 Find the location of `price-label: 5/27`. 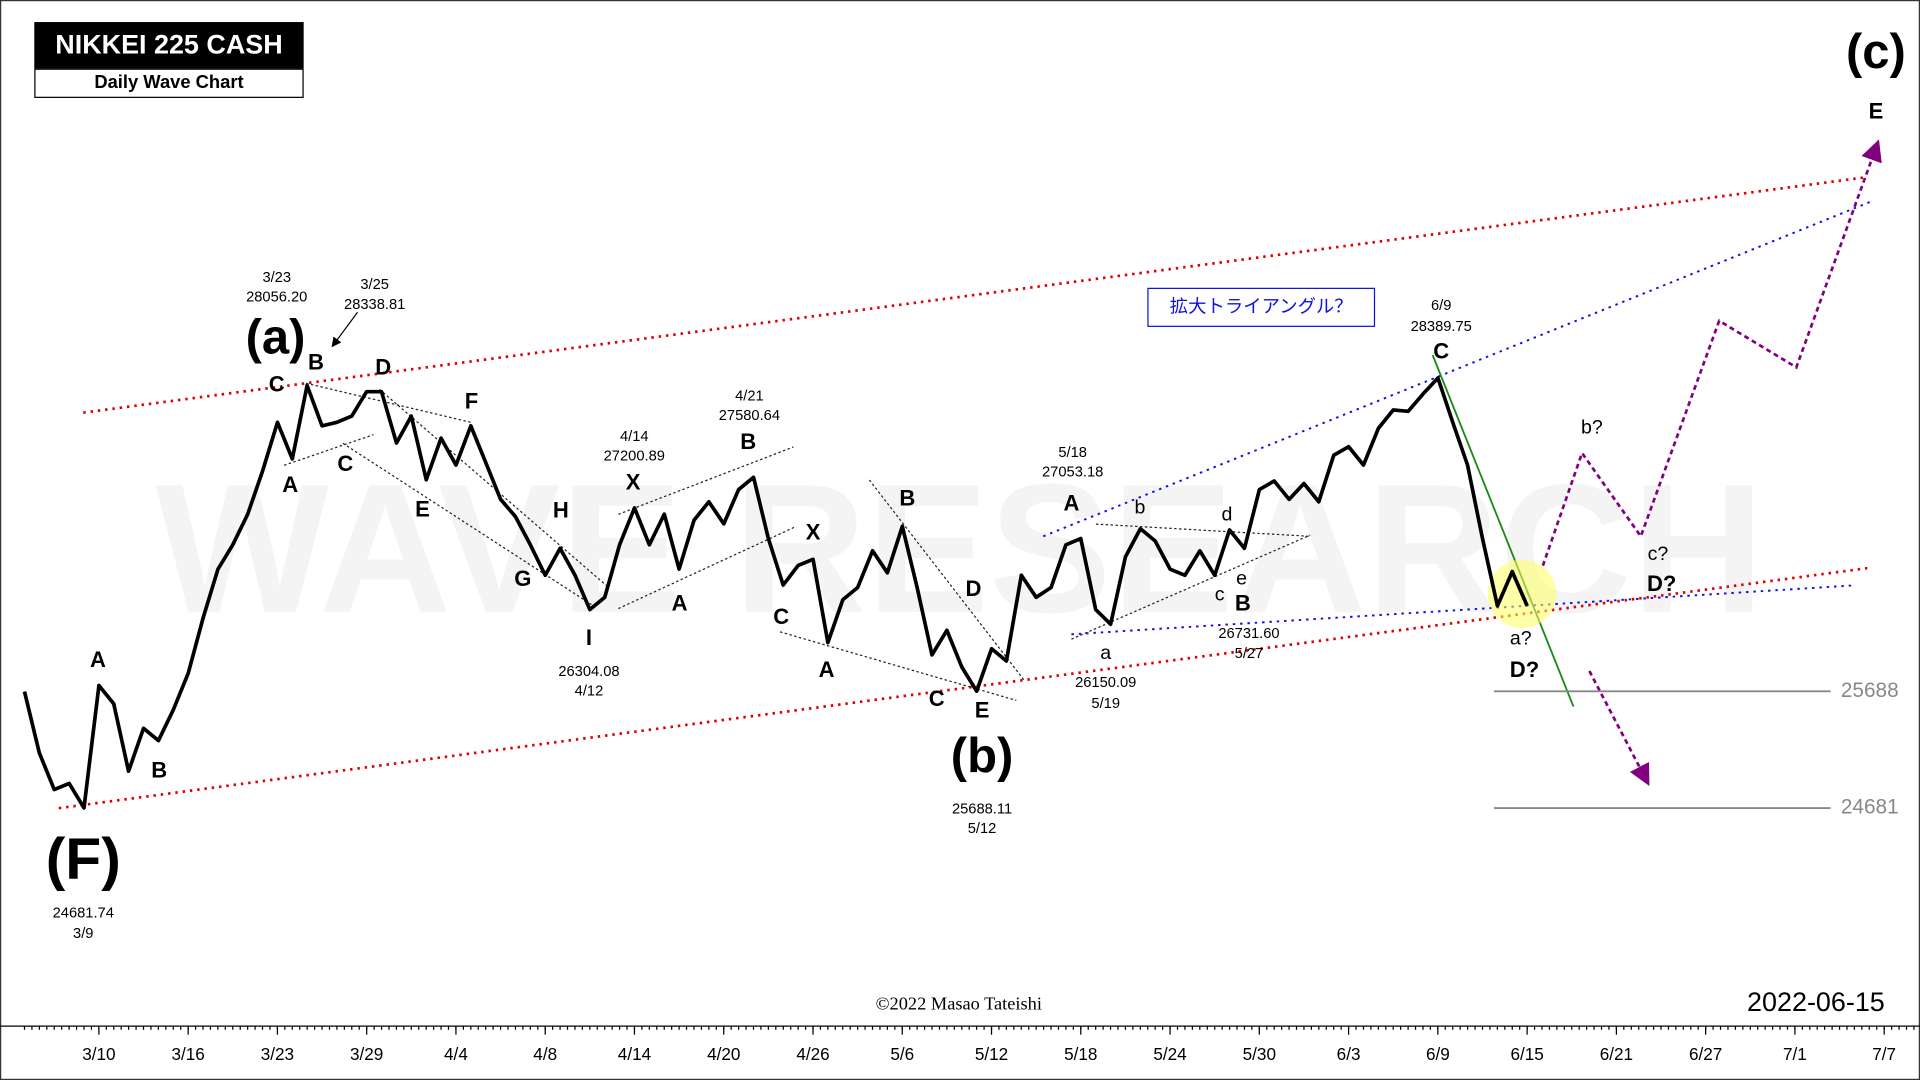

price-label: 5/27 is located at coordinates (1249, 654).